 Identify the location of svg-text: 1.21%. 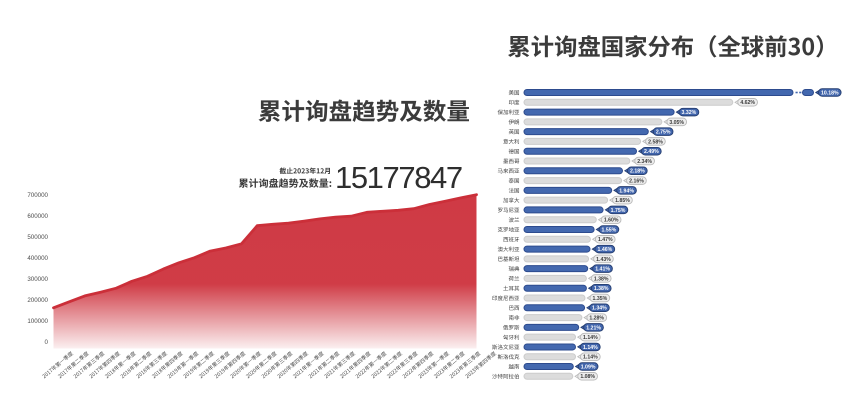
(593, 328).